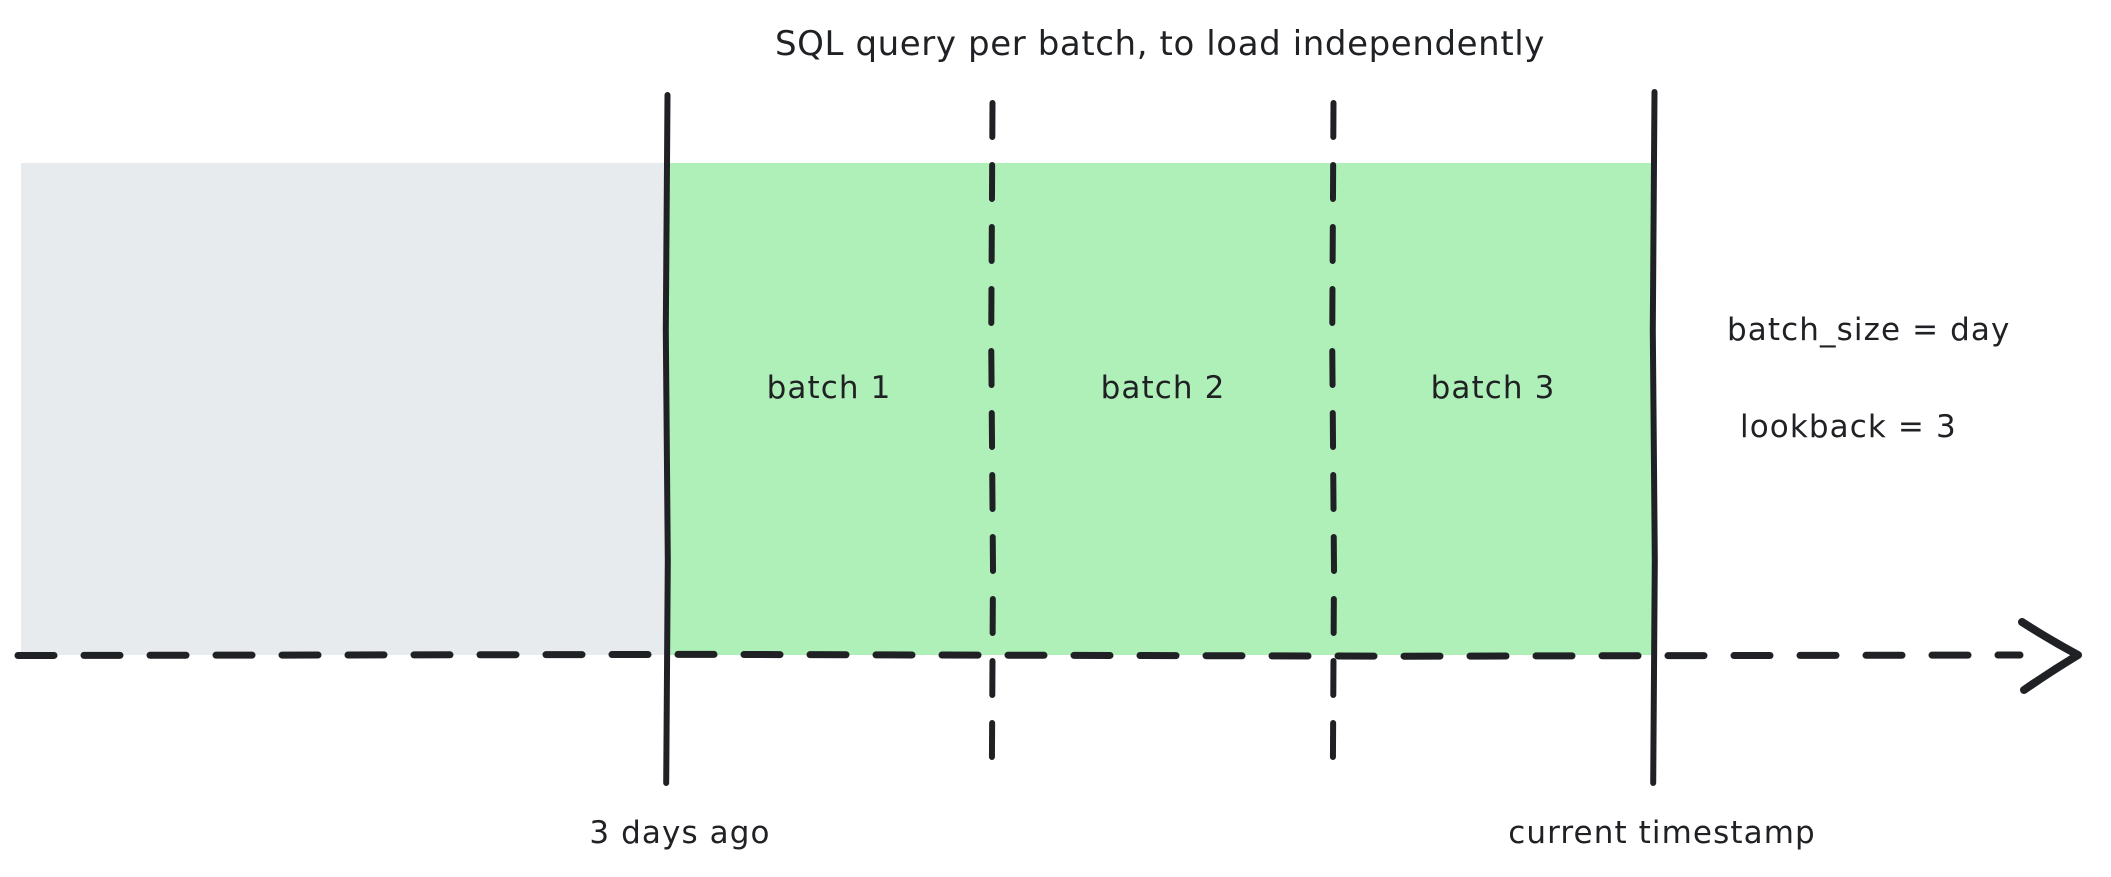 The height and width of the screenshot is (877, 2111). What do you see at coordinates (1662, 833) in the screenshot?
I see `axis-label-end: current timestamp` at bounding box center [1662, 833].